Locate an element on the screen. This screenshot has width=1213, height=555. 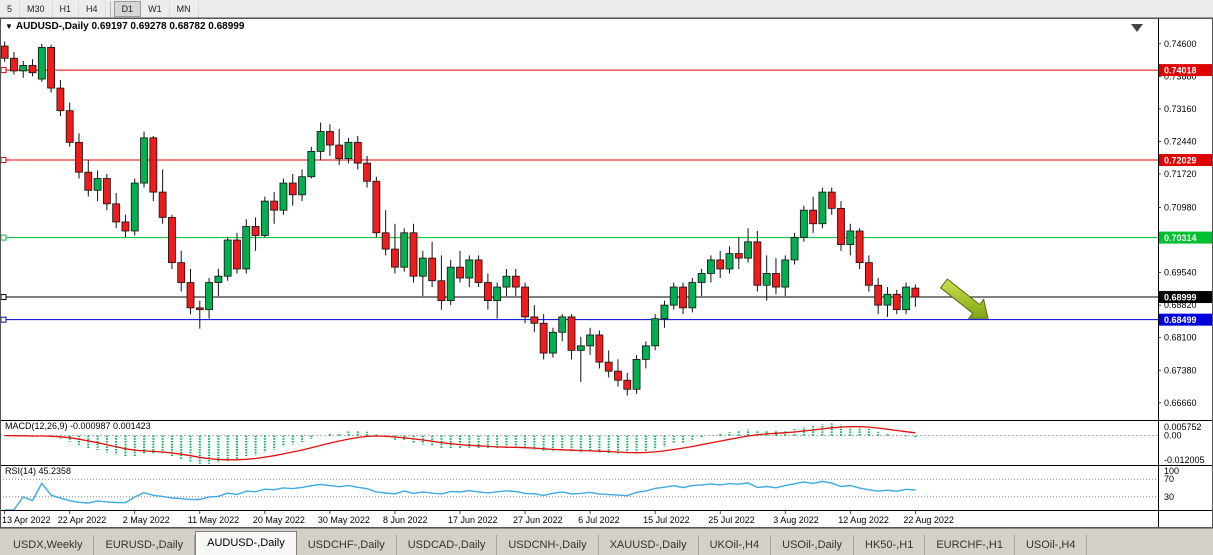
svg-text: 0.68100 is located at coordinates (1180, 338).